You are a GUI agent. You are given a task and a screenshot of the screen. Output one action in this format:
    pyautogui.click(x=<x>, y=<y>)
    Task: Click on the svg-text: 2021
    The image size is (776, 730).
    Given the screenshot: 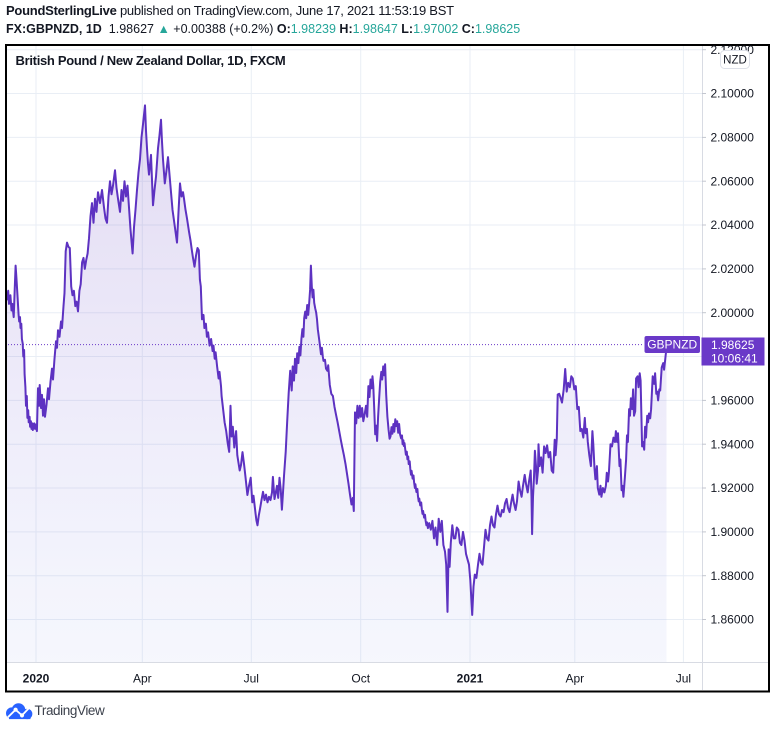 What is the action you would take?
    pyautogui.click(x=470, y=679)
    